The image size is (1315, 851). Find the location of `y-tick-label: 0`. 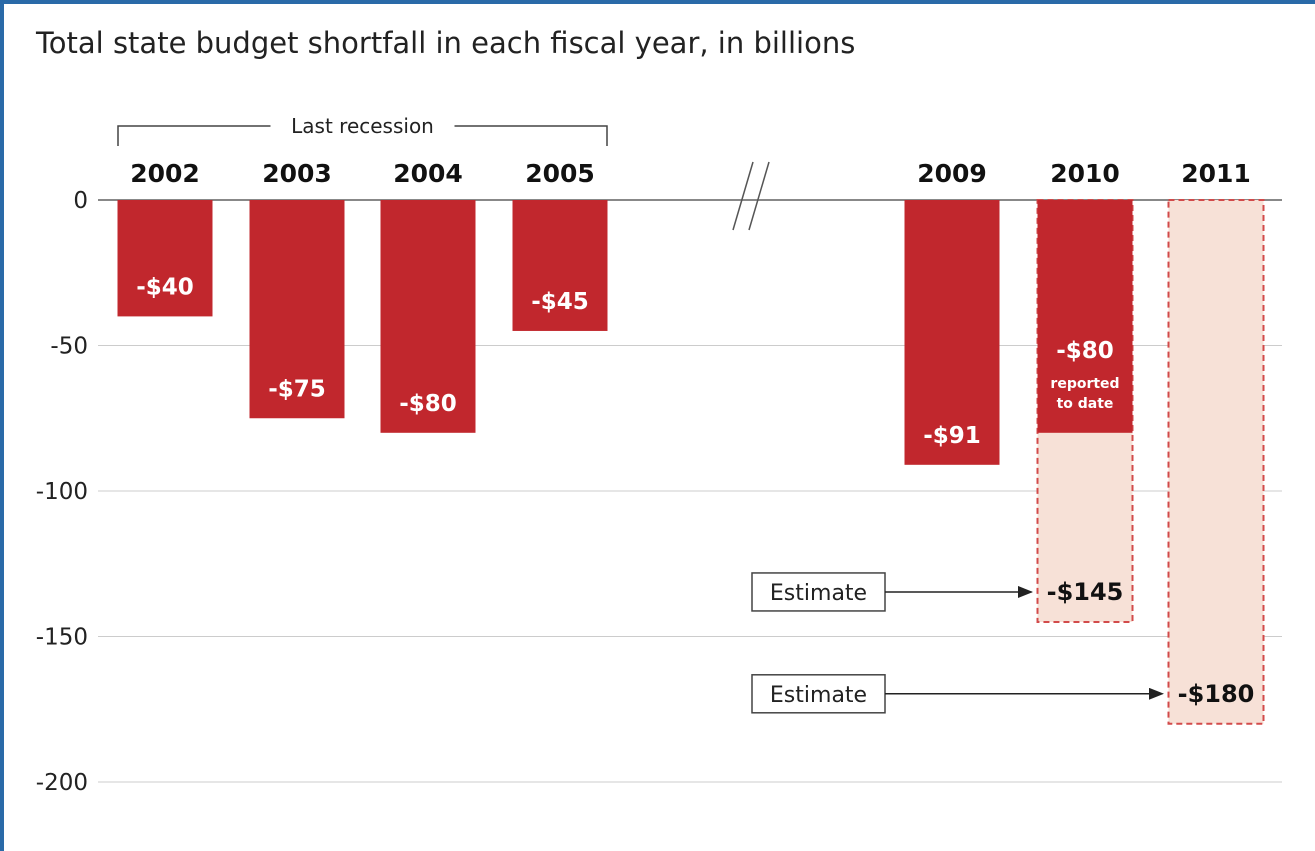

y-tick-label: 0 is located at coordinates (80, 201).